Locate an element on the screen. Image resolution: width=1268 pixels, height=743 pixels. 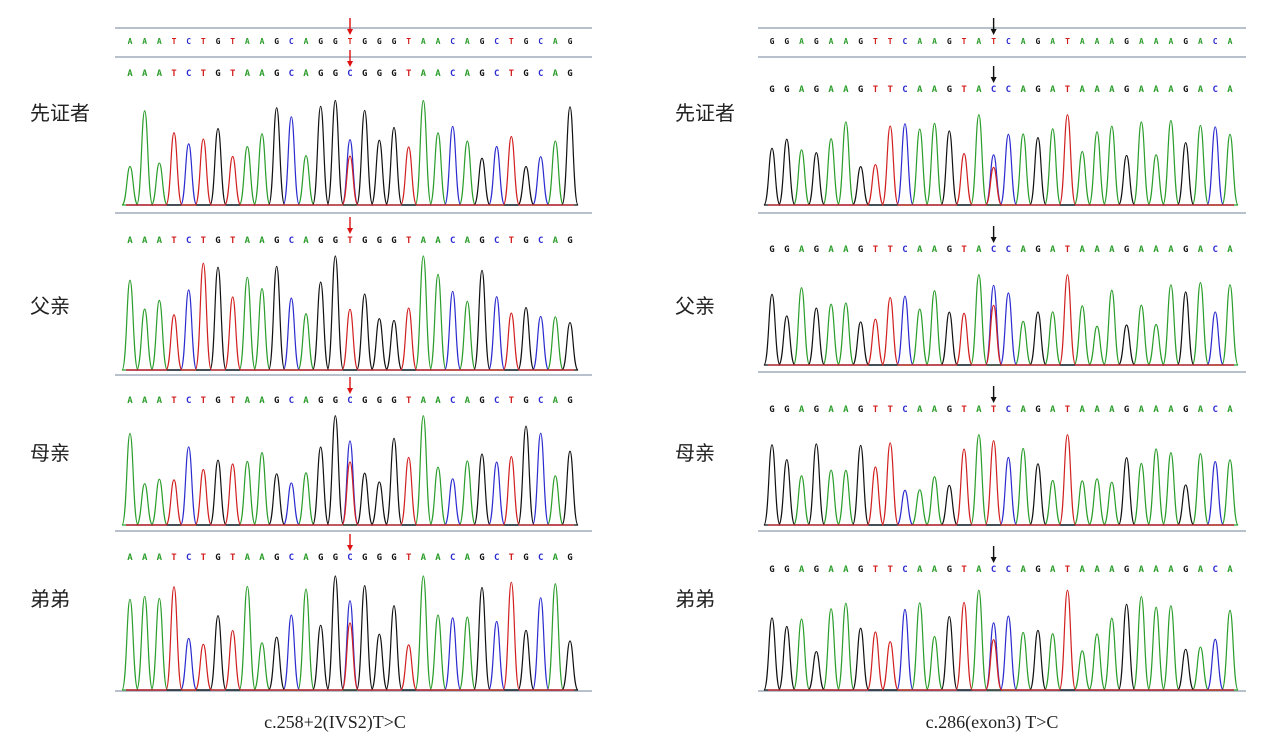
panel1-track3-trace-C is located at coordinates (1001, 649).